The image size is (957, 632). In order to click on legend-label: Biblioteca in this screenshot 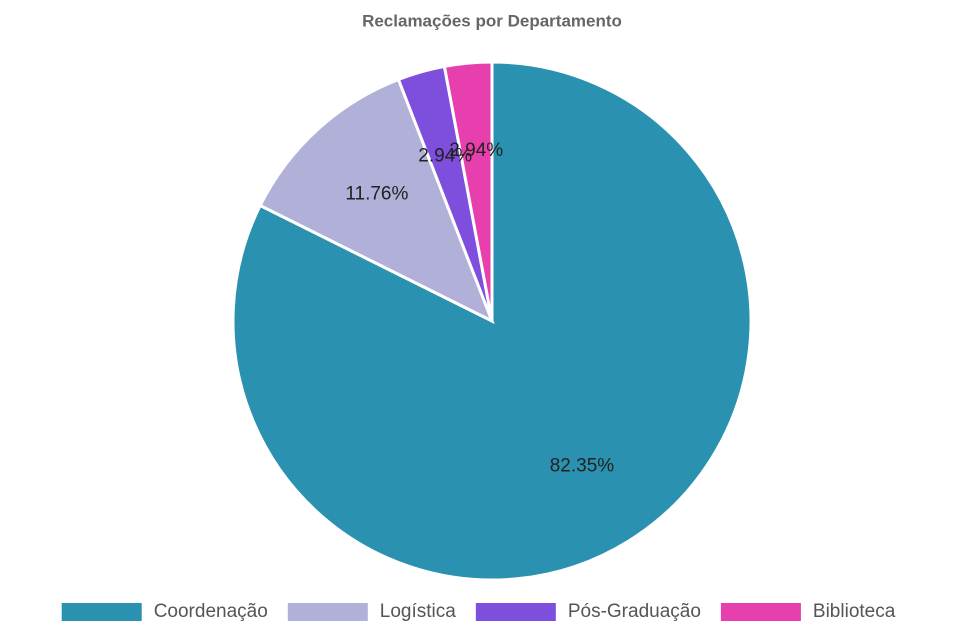, I will do `click(854, 611)`.